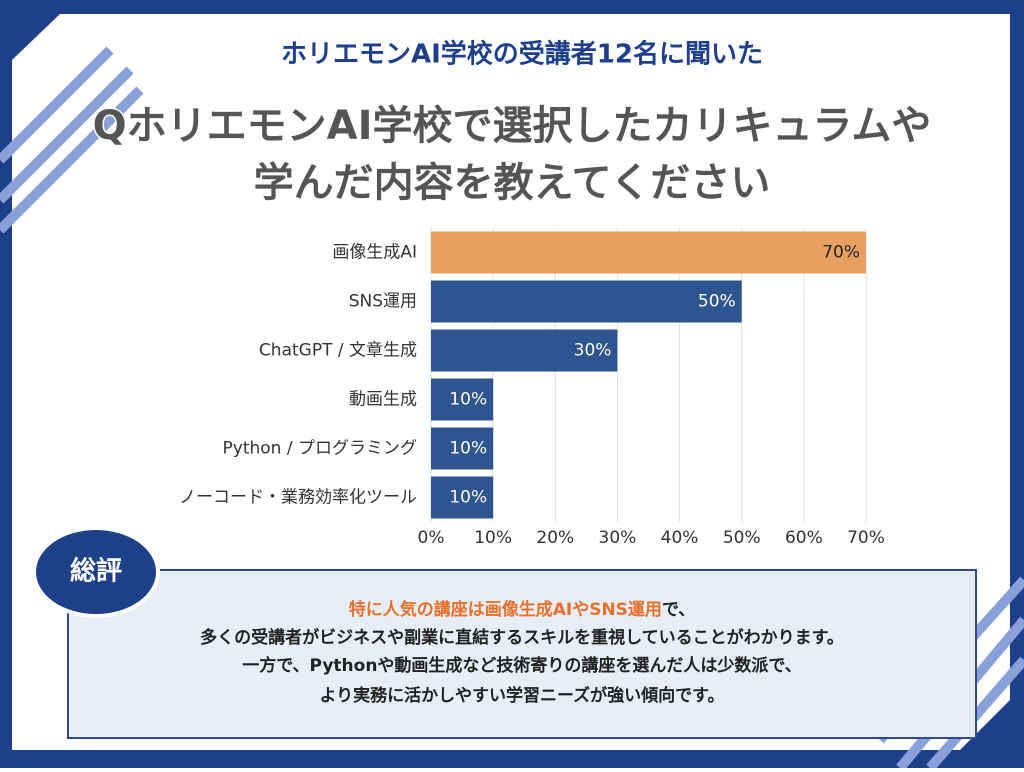  What do you see at coordinates (866, 538) in the screenshot?
I see `x-tick-label: 70%` at bounding box center [866, 538].